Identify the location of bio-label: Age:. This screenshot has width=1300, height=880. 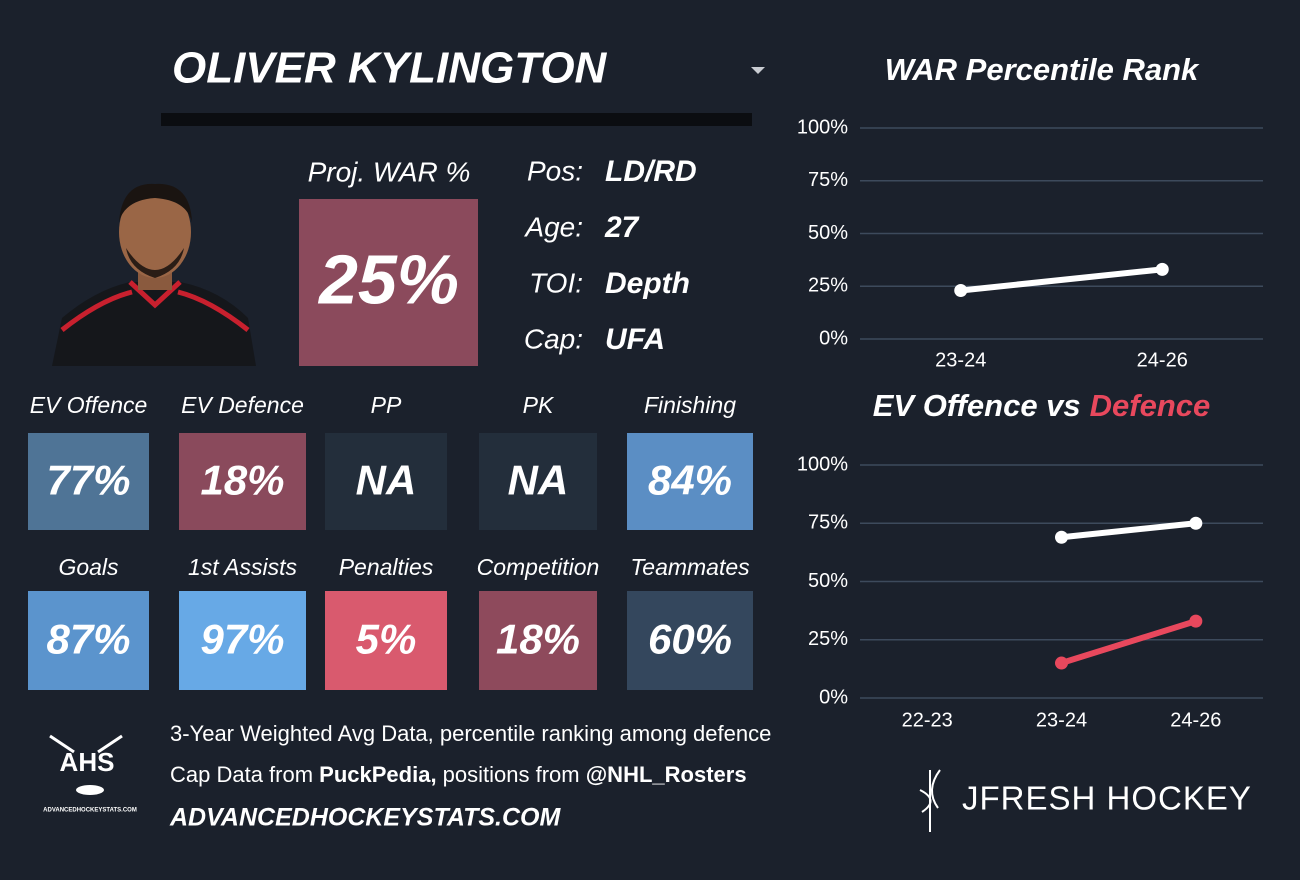
(553, 226).